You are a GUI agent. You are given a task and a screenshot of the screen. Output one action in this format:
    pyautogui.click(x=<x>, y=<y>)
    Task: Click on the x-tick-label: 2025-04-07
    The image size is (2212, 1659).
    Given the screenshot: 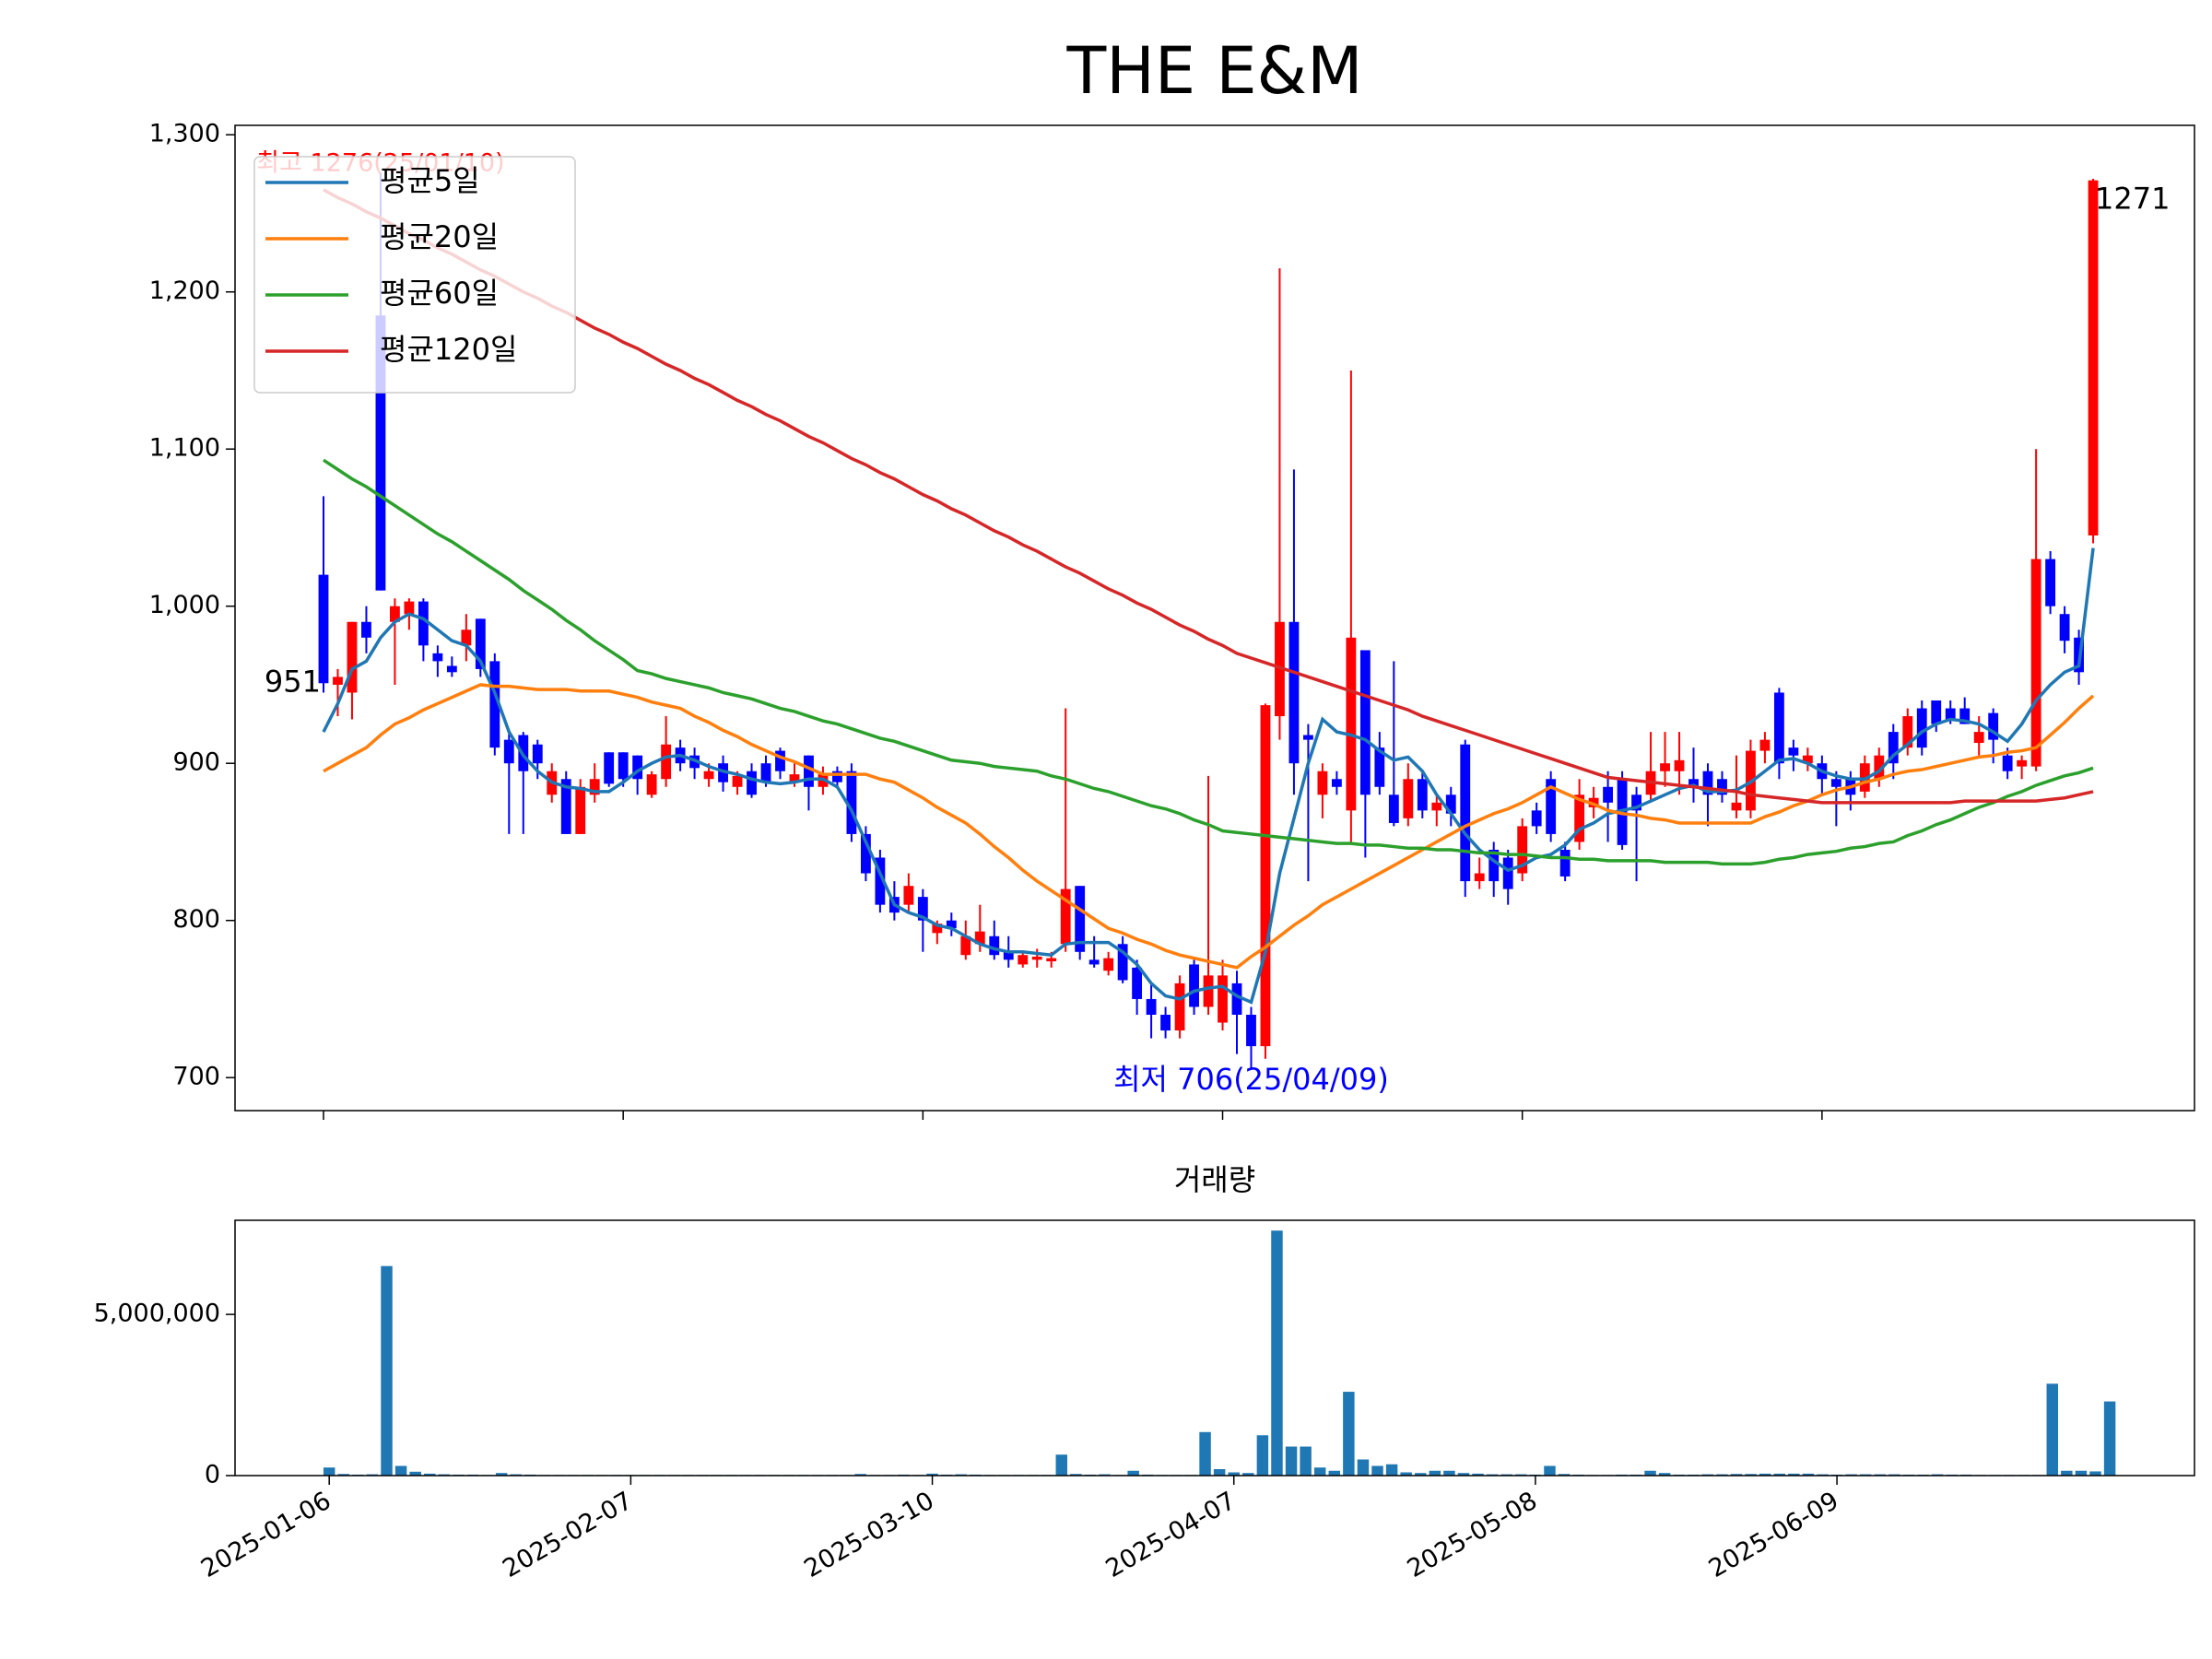 What is the action you would take?
    pyautogui.click(x=1171, y=1535)
    